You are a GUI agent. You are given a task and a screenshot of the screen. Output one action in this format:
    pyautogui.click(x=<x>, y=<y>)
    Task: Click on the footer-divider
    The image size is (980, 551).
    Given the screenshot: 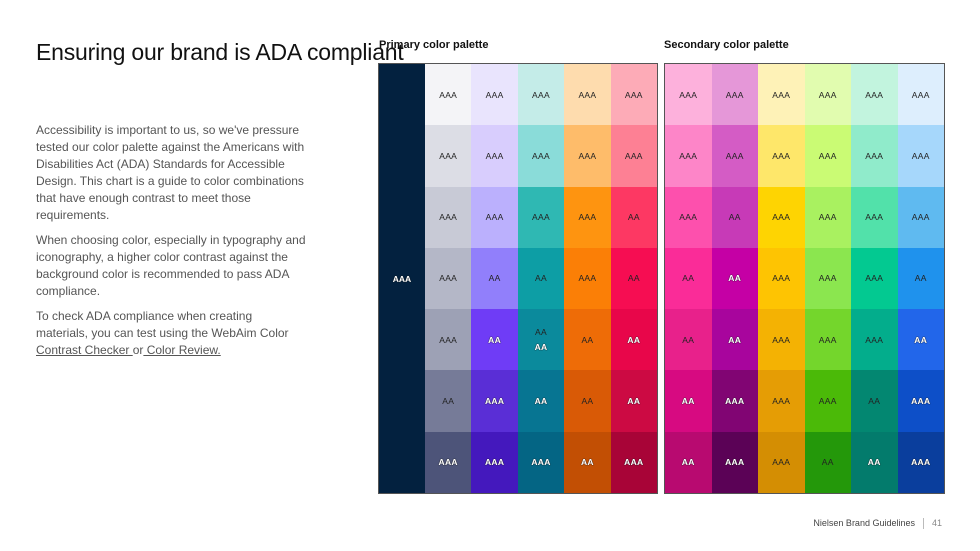 What is the action you would take?
    pyautogui.click(x=923, y=524)
    